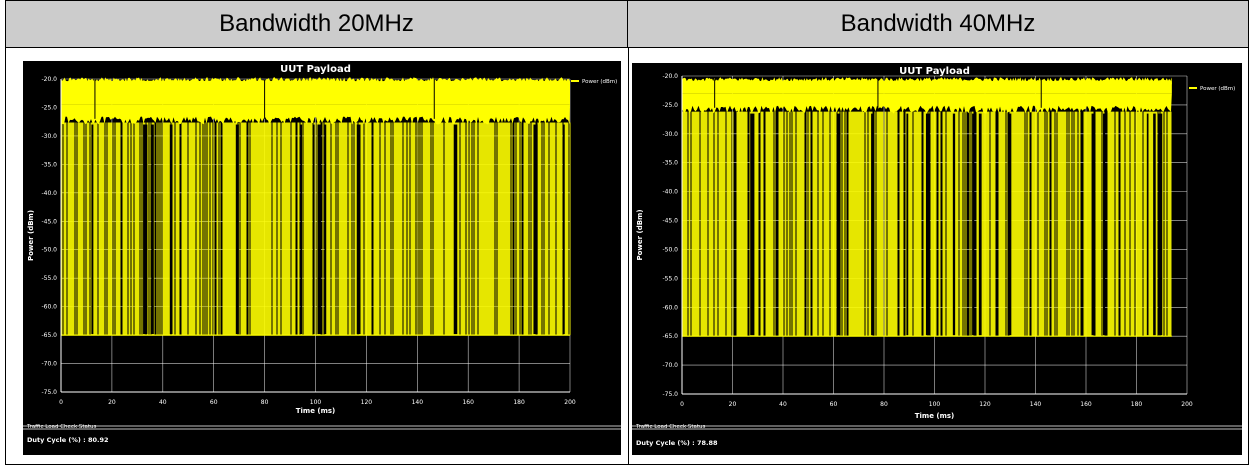  I want to click on duty-cycle-text: Duty Cycle (%) : 80.92, so click(68, 440).